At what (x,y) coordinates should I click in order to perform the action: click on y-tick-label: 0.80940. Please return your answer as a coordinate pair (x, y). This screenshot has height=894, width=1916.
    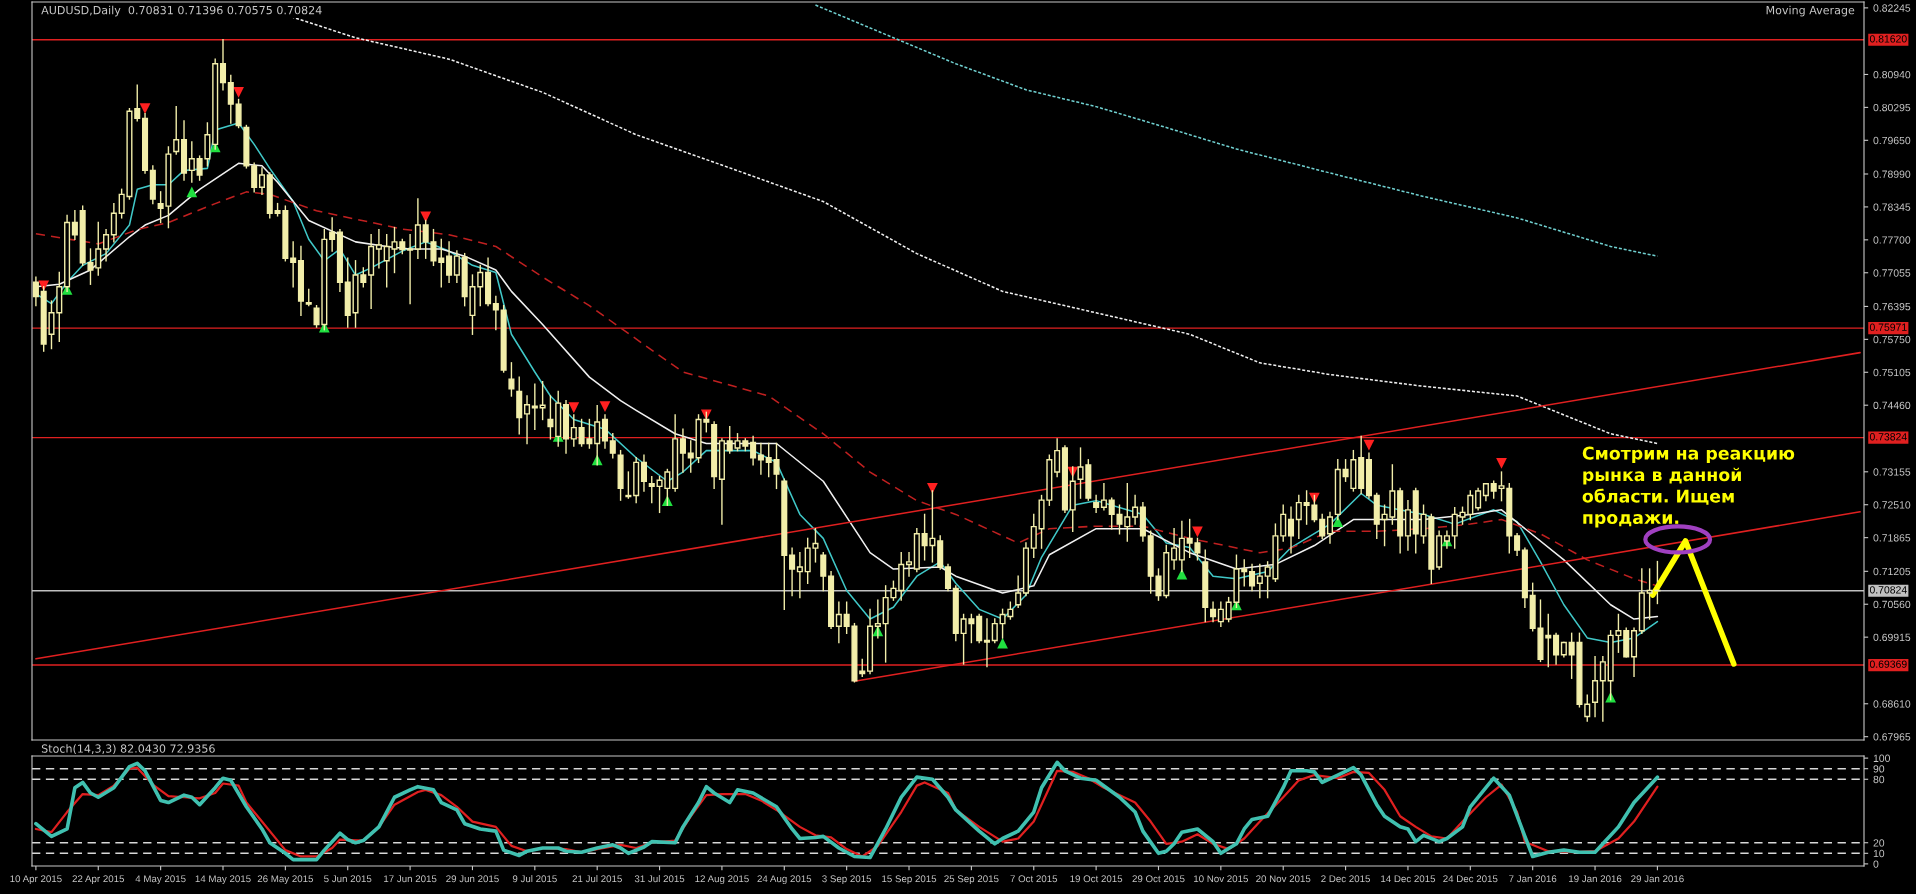
    Looking at the image, I should click on (1892, 74).